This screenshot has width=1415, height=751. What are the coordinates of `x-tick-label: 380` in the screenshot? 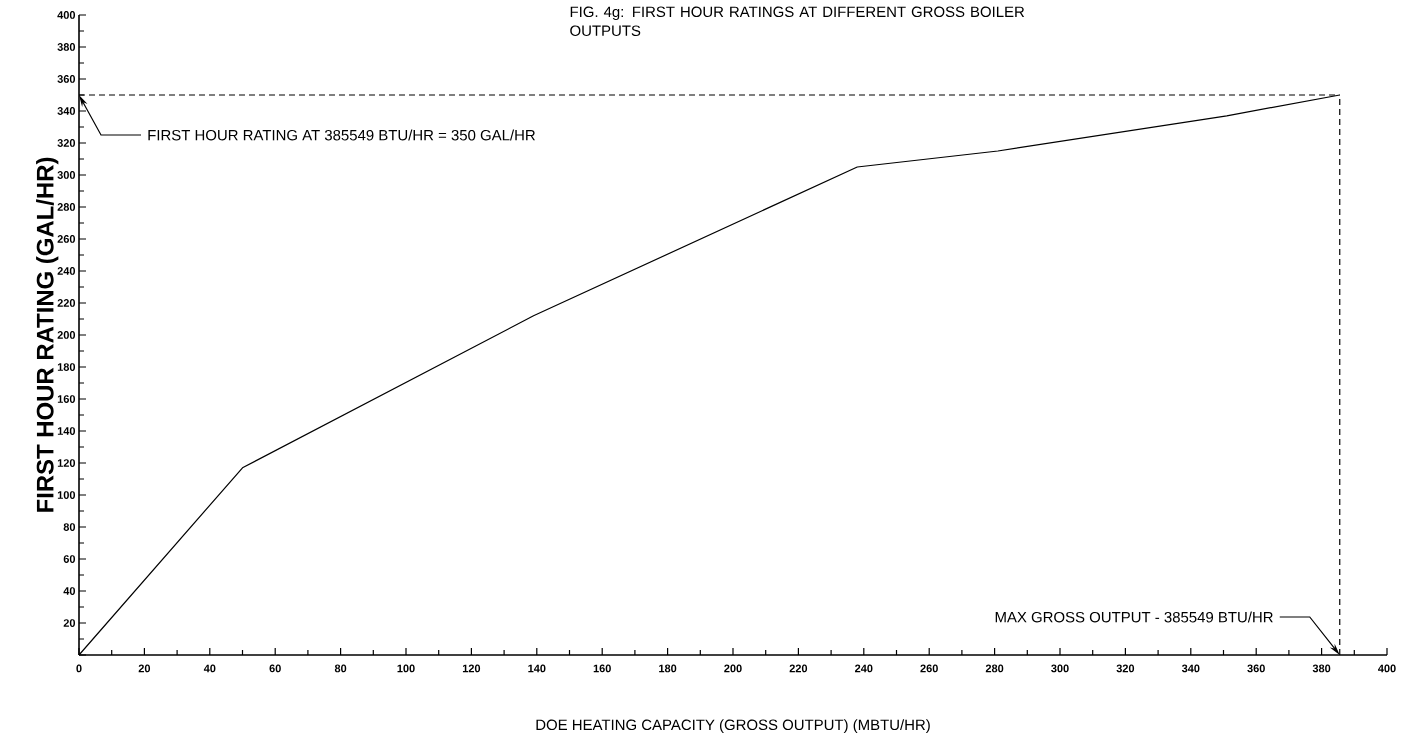 It's located at (1321, 668).